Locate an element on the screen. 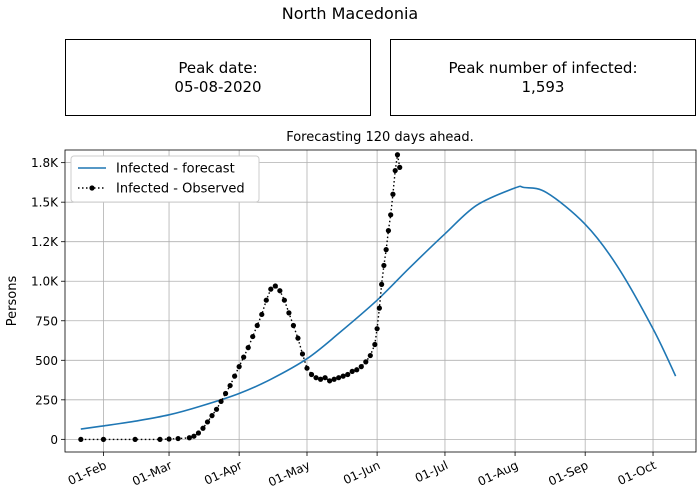 The image size is (700, 500). peak-date-label: Peak date: is located at coordinates (218, 67).